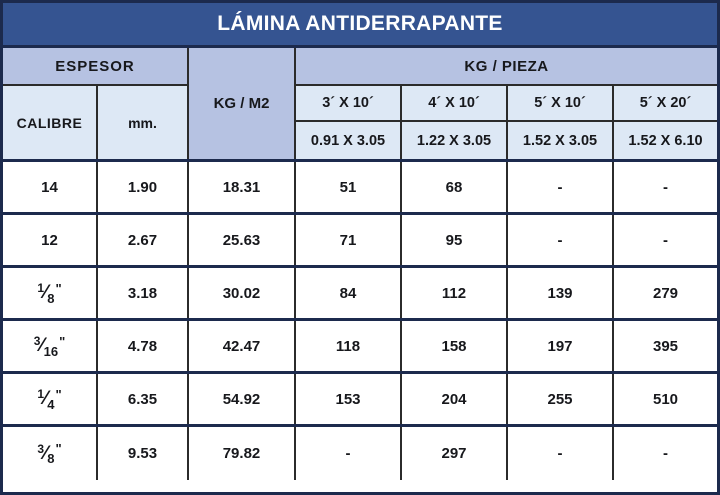 Image resolution: width=720 pixels, height=495 pixels. I want to click on column-header-calibre: CALIBRE, so click(50, 122).